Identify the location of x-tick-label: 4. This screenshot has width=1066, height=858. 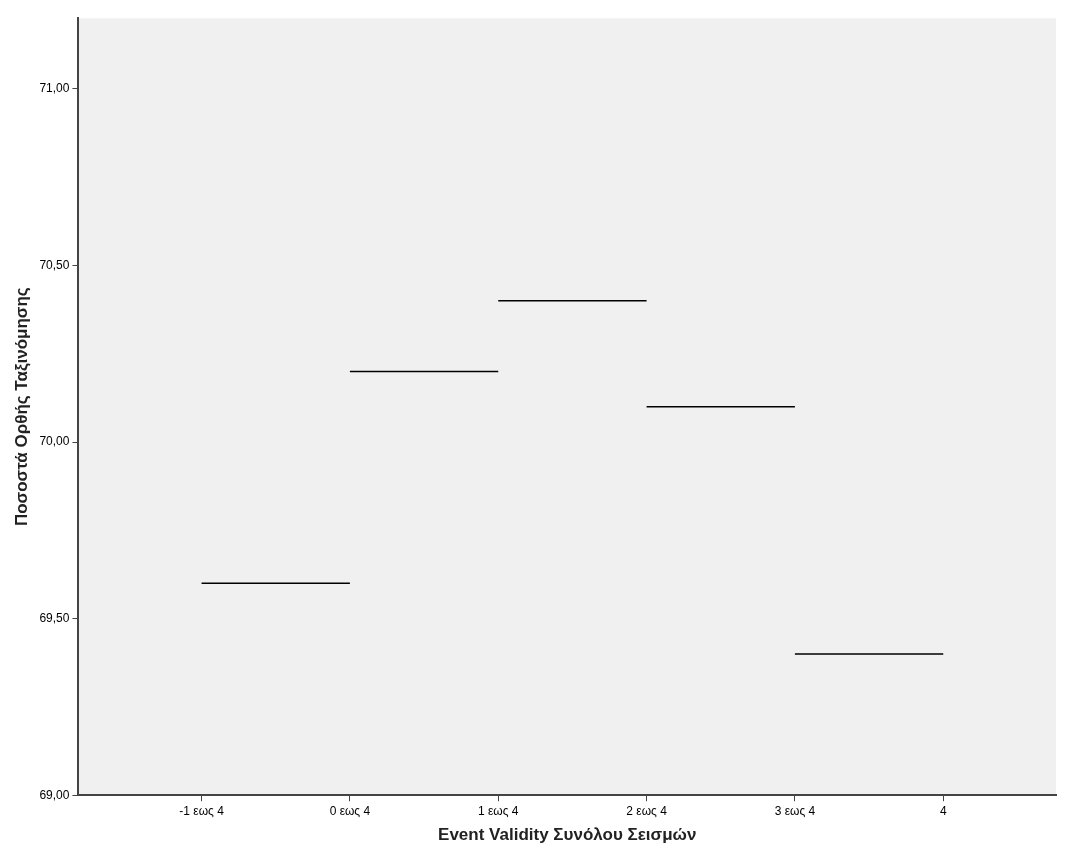
(943, 810).